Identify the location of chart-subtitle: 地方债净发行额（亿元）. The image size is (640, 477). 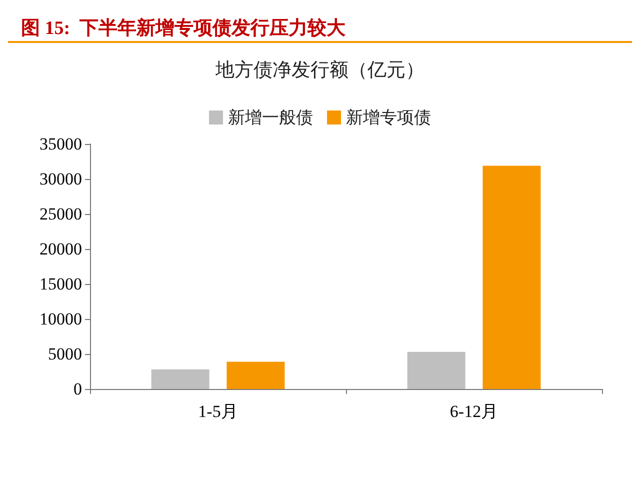
(319, 70).